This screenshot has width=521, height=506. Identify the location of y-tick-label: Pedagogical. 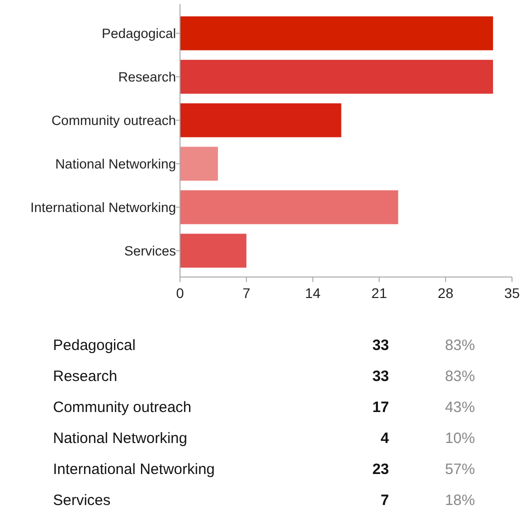
(139, 34).